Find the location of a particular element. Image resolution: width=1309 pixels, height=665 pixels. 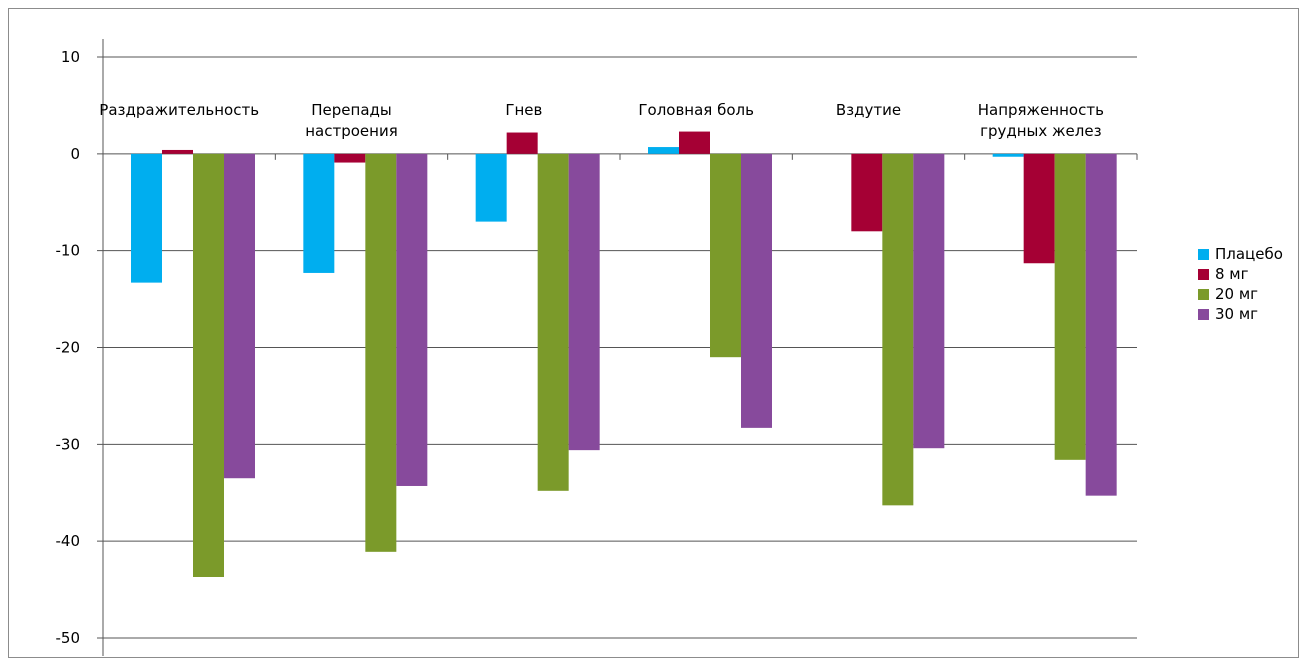

bar-s1-c0 is located at coordinates (177, 151).